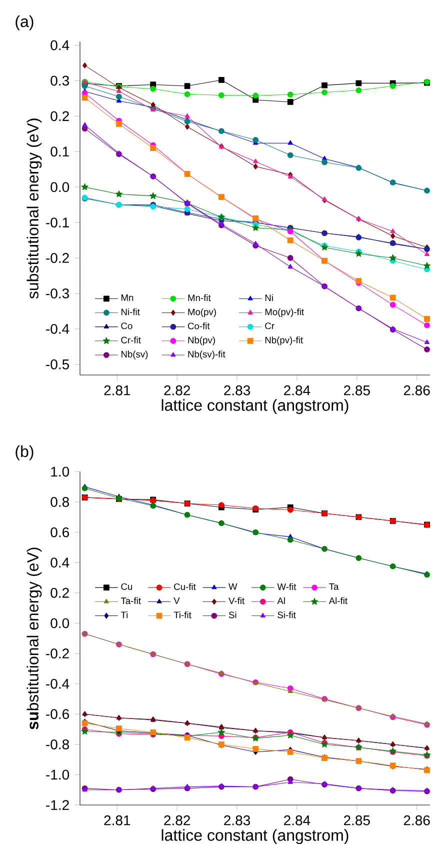 The height and width of the screenshot is (861, 438). Describe the element at coordinates (202, 313) in the screenshot. I see `legend-label: Mo(pv)` at that location.